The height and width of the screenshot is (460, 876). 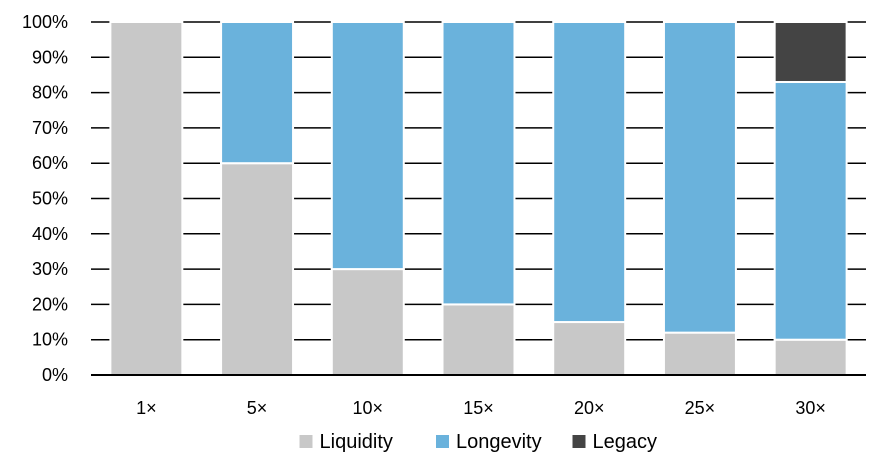 I want to click on legend: Liquidity Longevity Legacy, so click(x=478, y=442).